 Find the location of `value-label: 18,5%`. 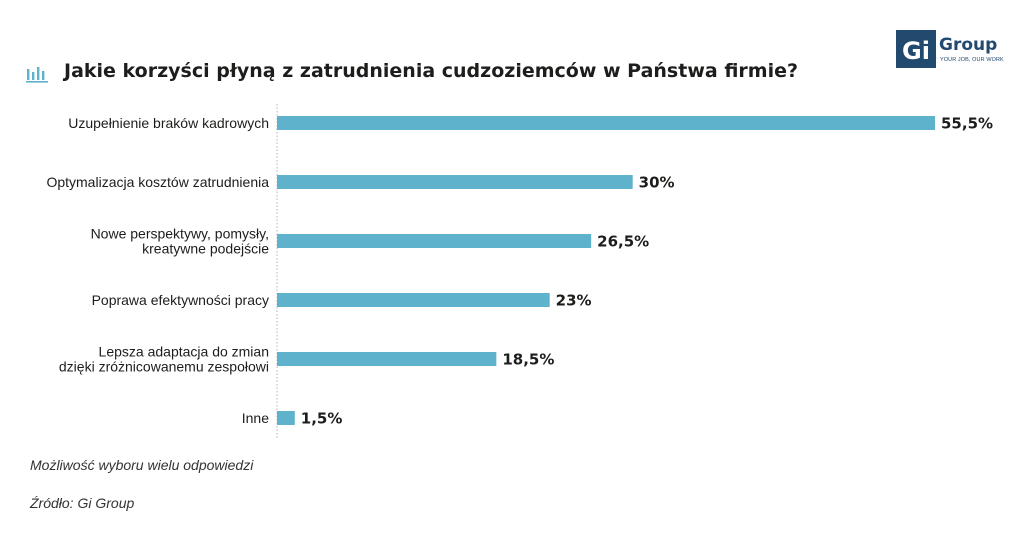

value-label: 18,5% is located at coordinates (528, 360).